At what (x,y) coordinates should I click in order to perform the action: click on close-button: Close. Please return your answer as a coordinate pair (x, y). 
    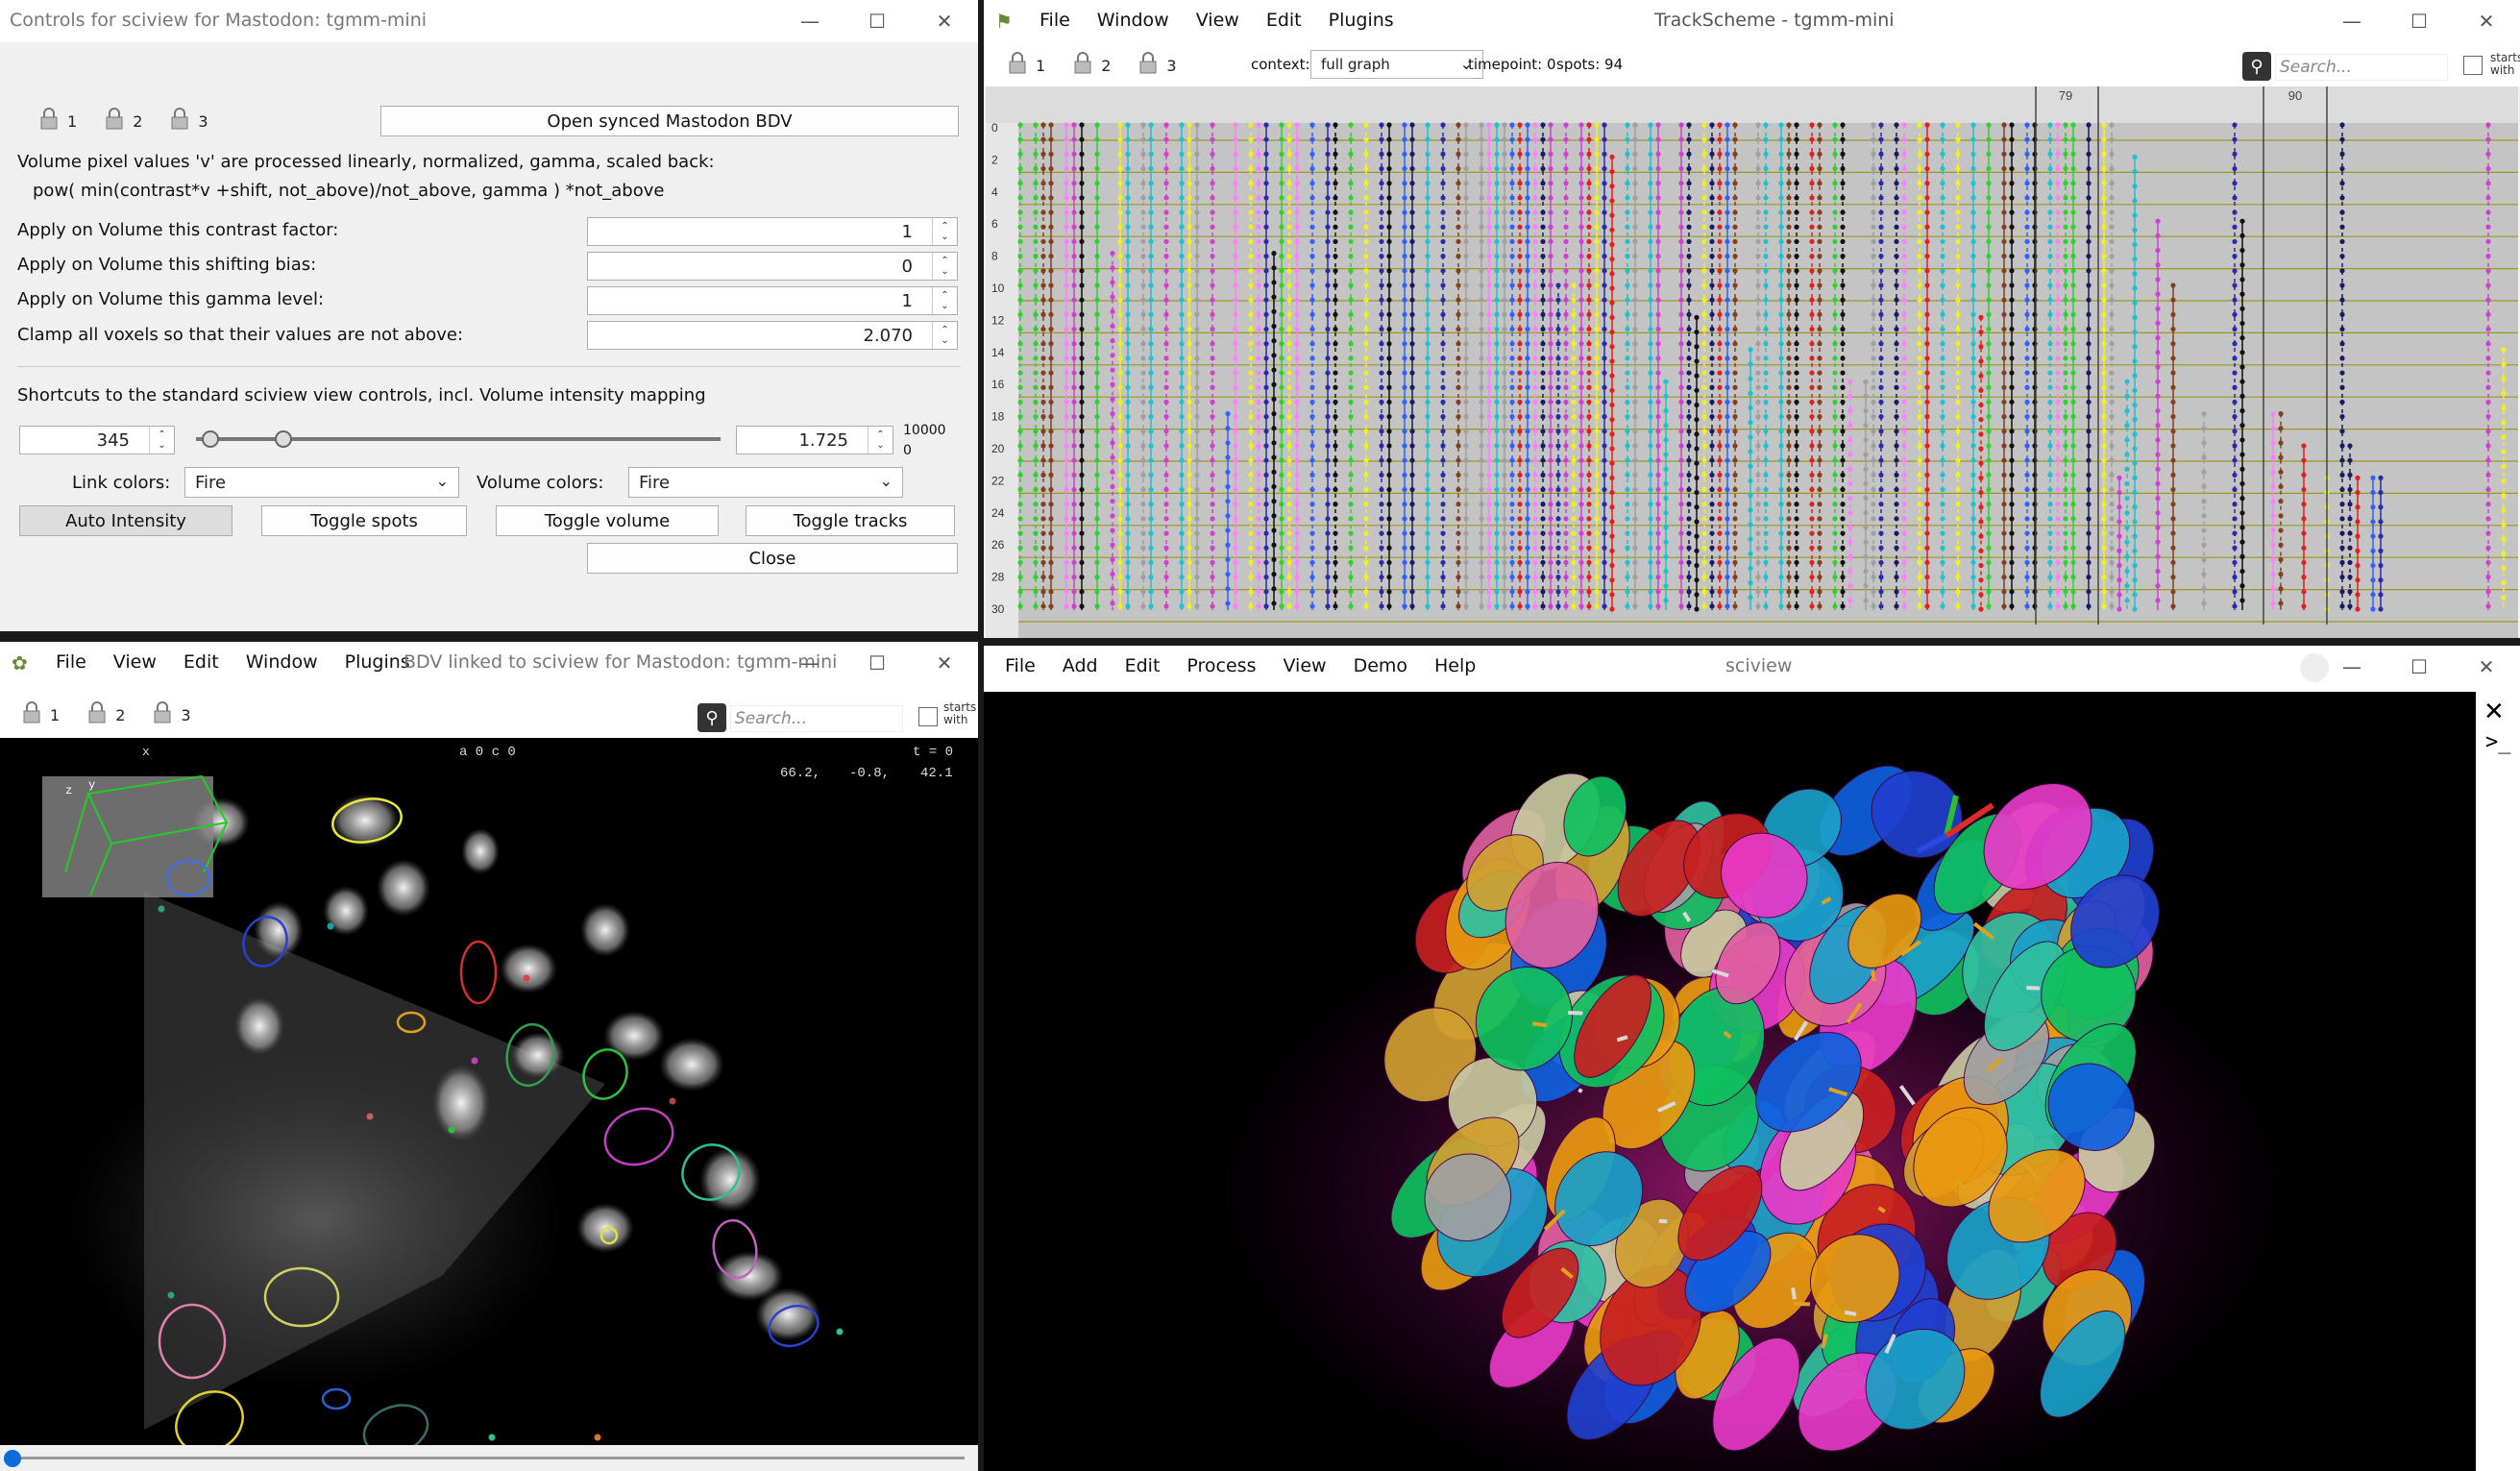
    Looking at the image, I should click on (773, 558).